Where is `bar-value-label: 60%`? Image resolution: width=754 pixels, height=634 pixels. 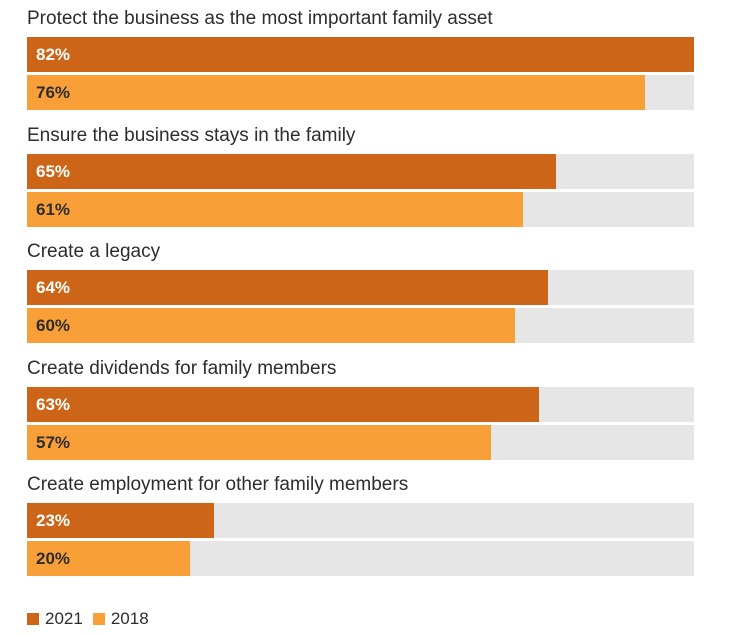 bar-value-label: 60% is located at coordinates (53, 325).